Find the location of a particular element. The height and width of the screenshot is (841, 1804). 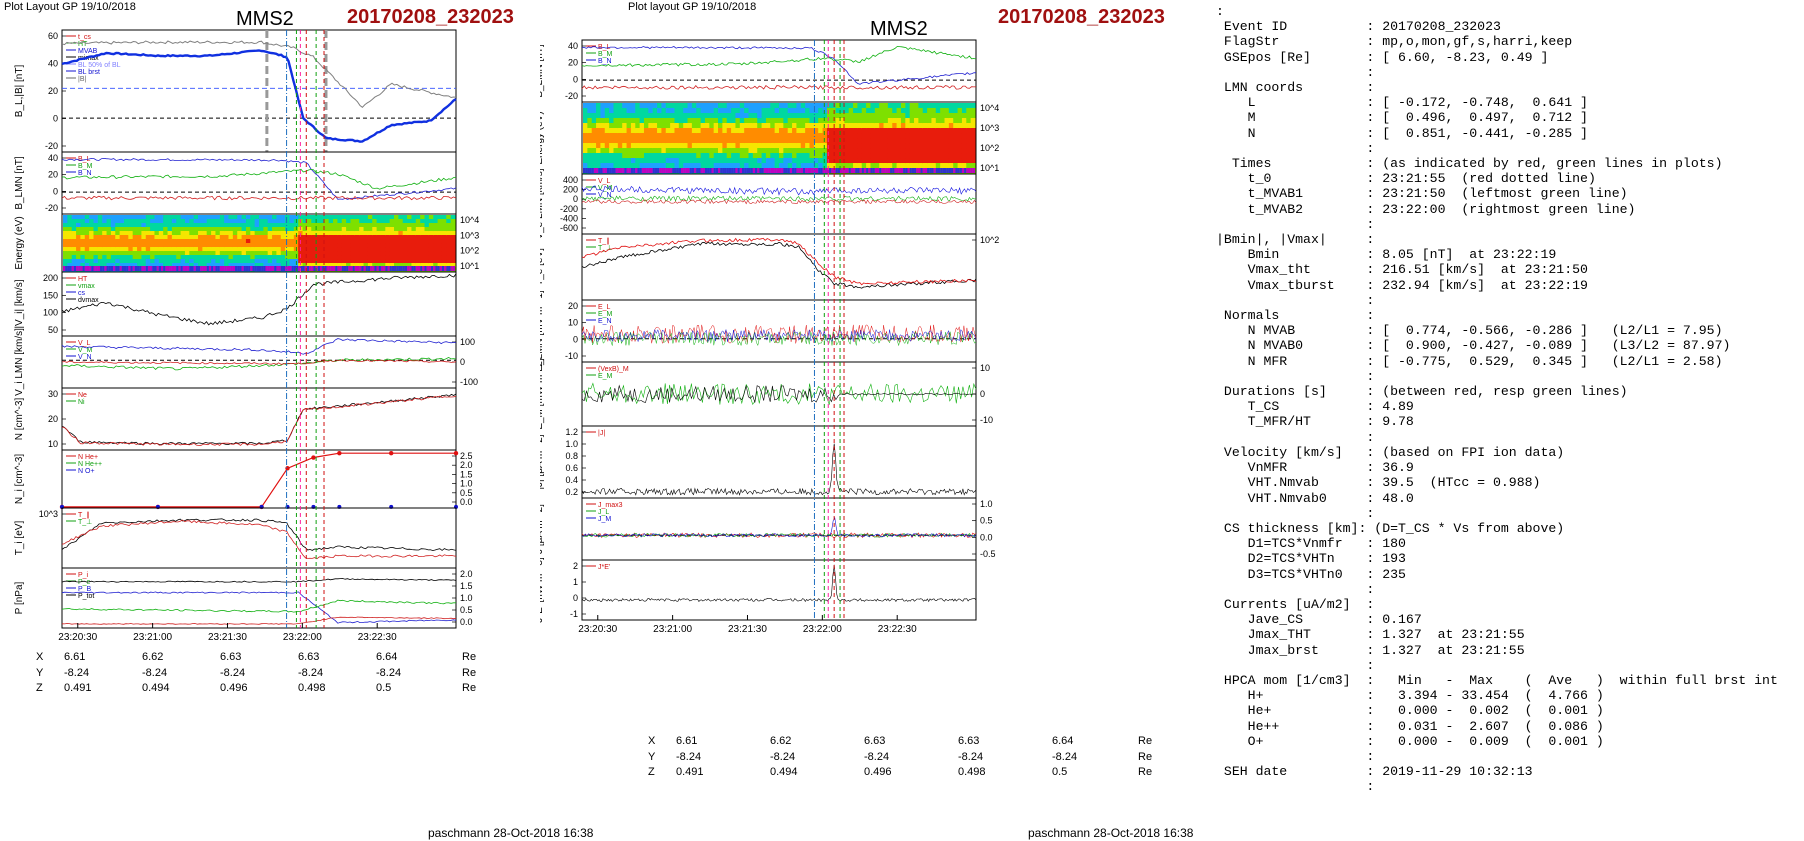

info-line: GSEpos [Re] : [ 6.60, -8.23, 0.49 ] is located at coordinates (1382, 57).